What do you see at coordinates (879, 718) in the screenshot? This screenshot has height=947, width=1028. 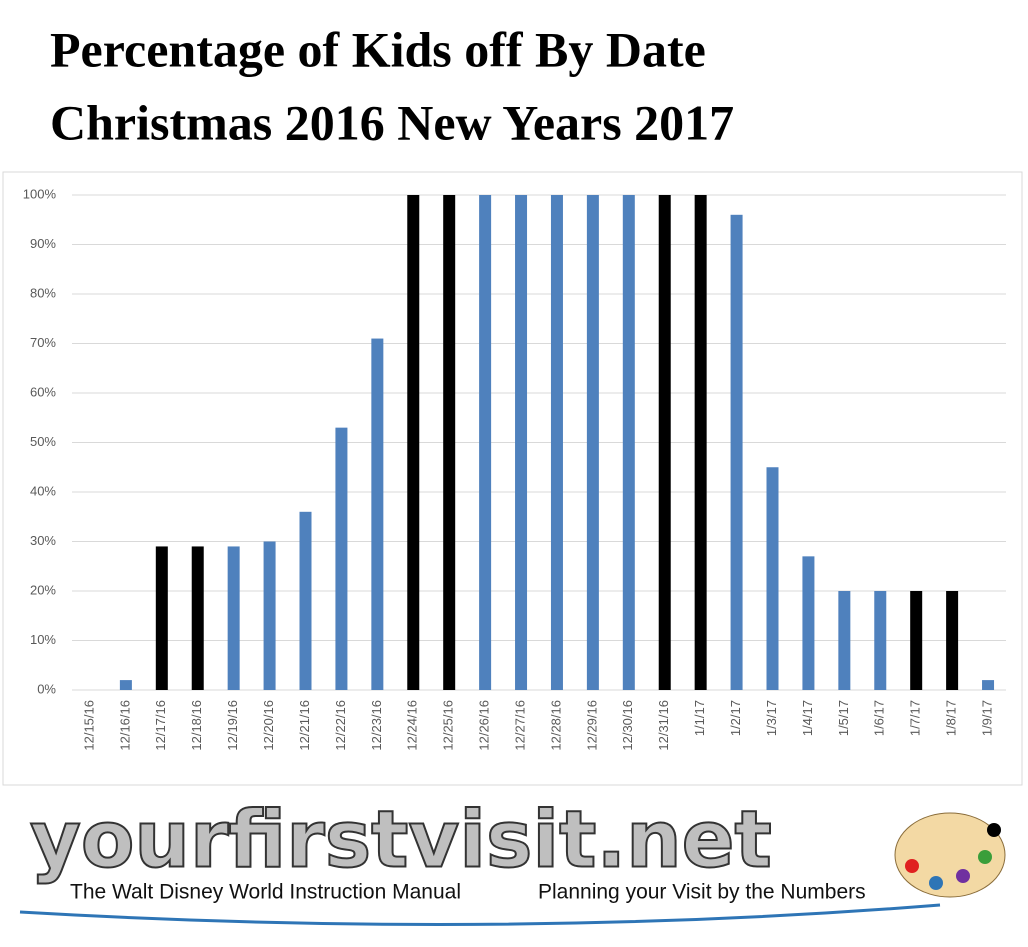 I see `x-tick-label: 1/6/17` at bounding box center [879, 718].